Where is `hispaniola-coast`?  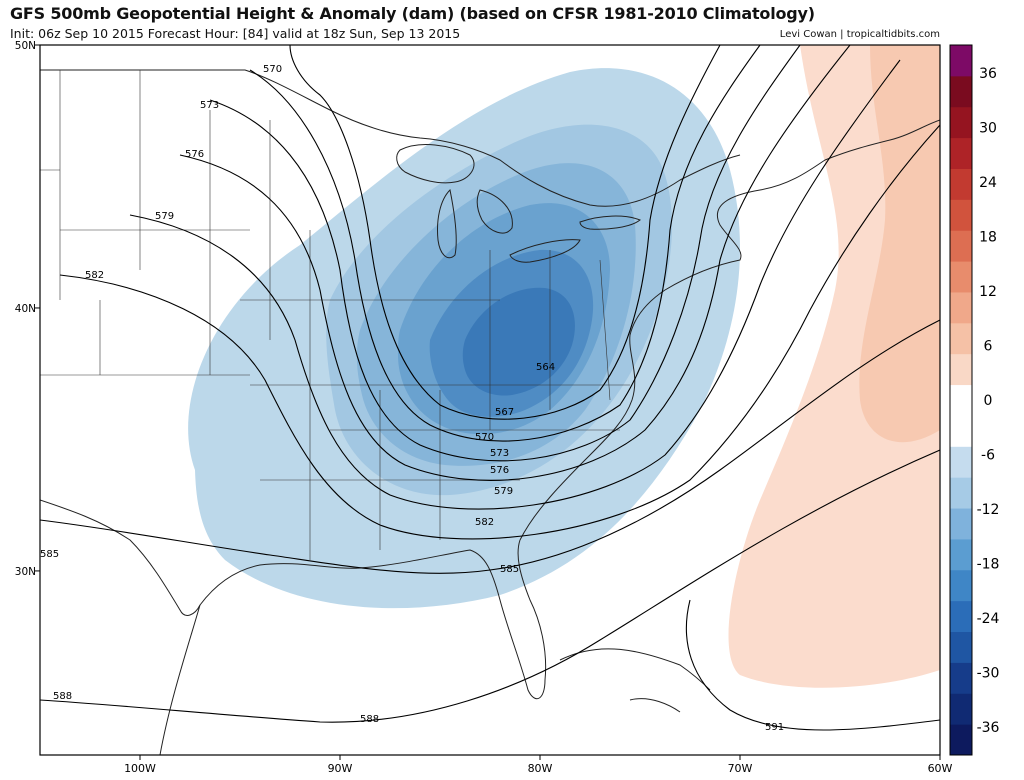
hispaniola-coast is located at coordinates (655, 705).